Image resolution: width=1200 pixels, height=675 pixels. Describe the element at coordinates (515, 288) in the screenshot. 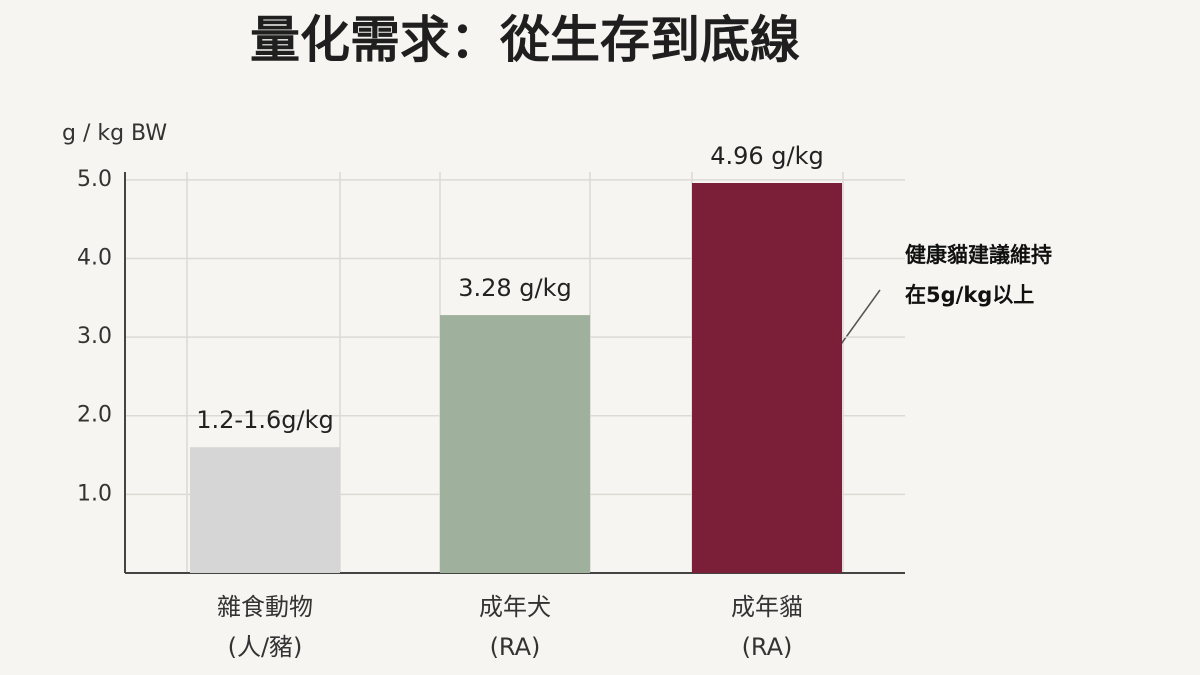

I see `value-label: 3.28 g/kg` at that location.